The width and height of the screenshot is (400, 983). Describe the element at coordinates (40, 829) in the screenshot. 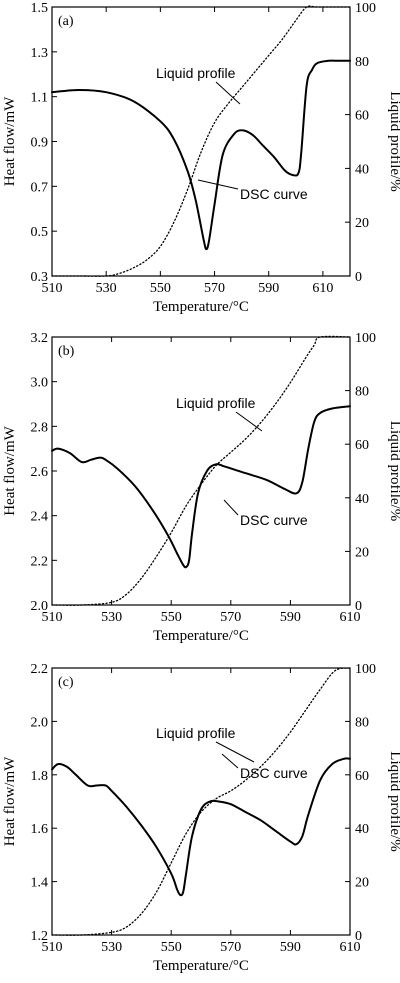

I see `y-left-tick-label: 1.6` at that location.